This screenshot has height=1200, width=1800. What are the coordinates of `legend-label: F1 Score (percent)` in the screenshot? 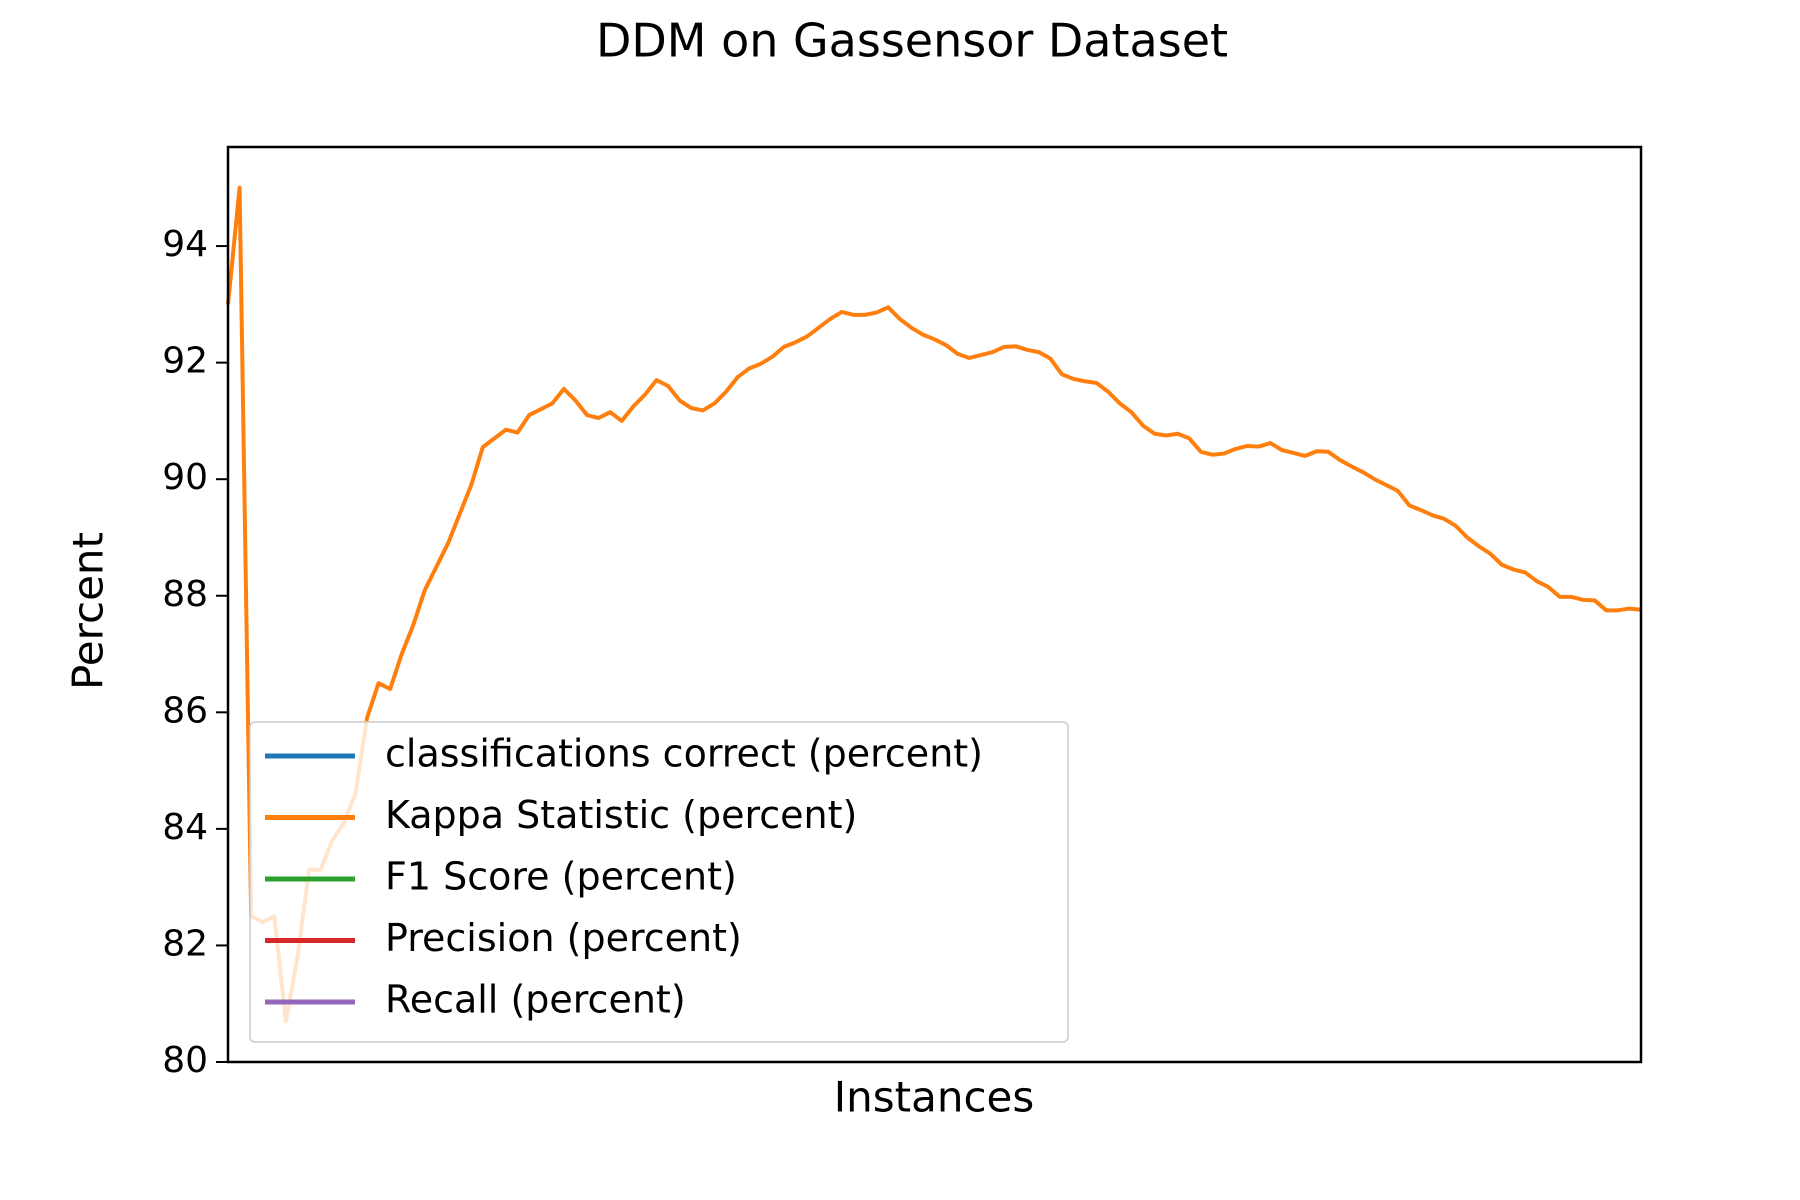 It's located at (561, 877).